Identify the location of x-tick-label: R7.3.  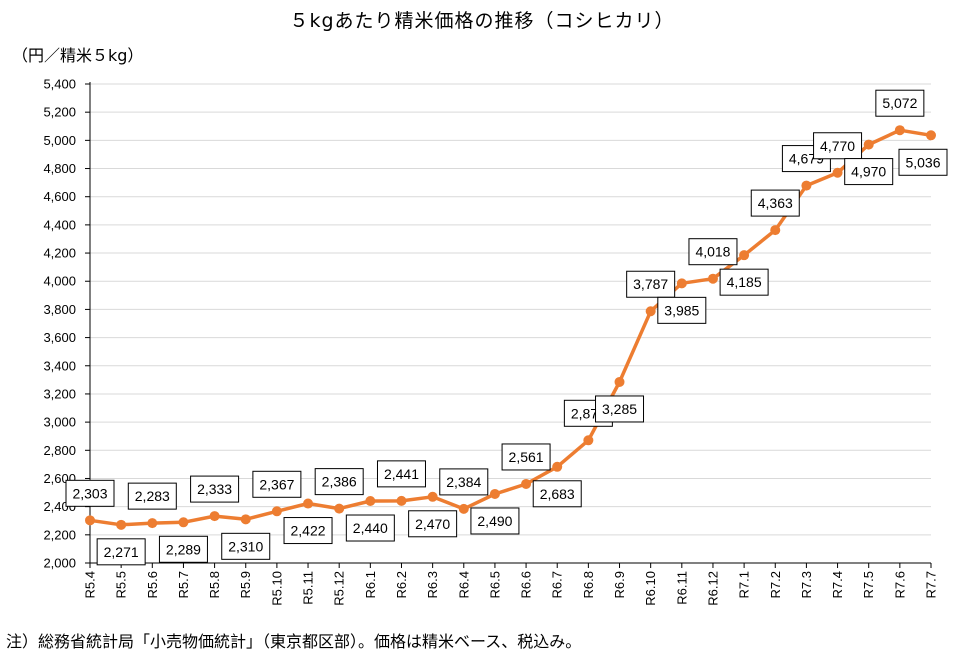
(806, 584).